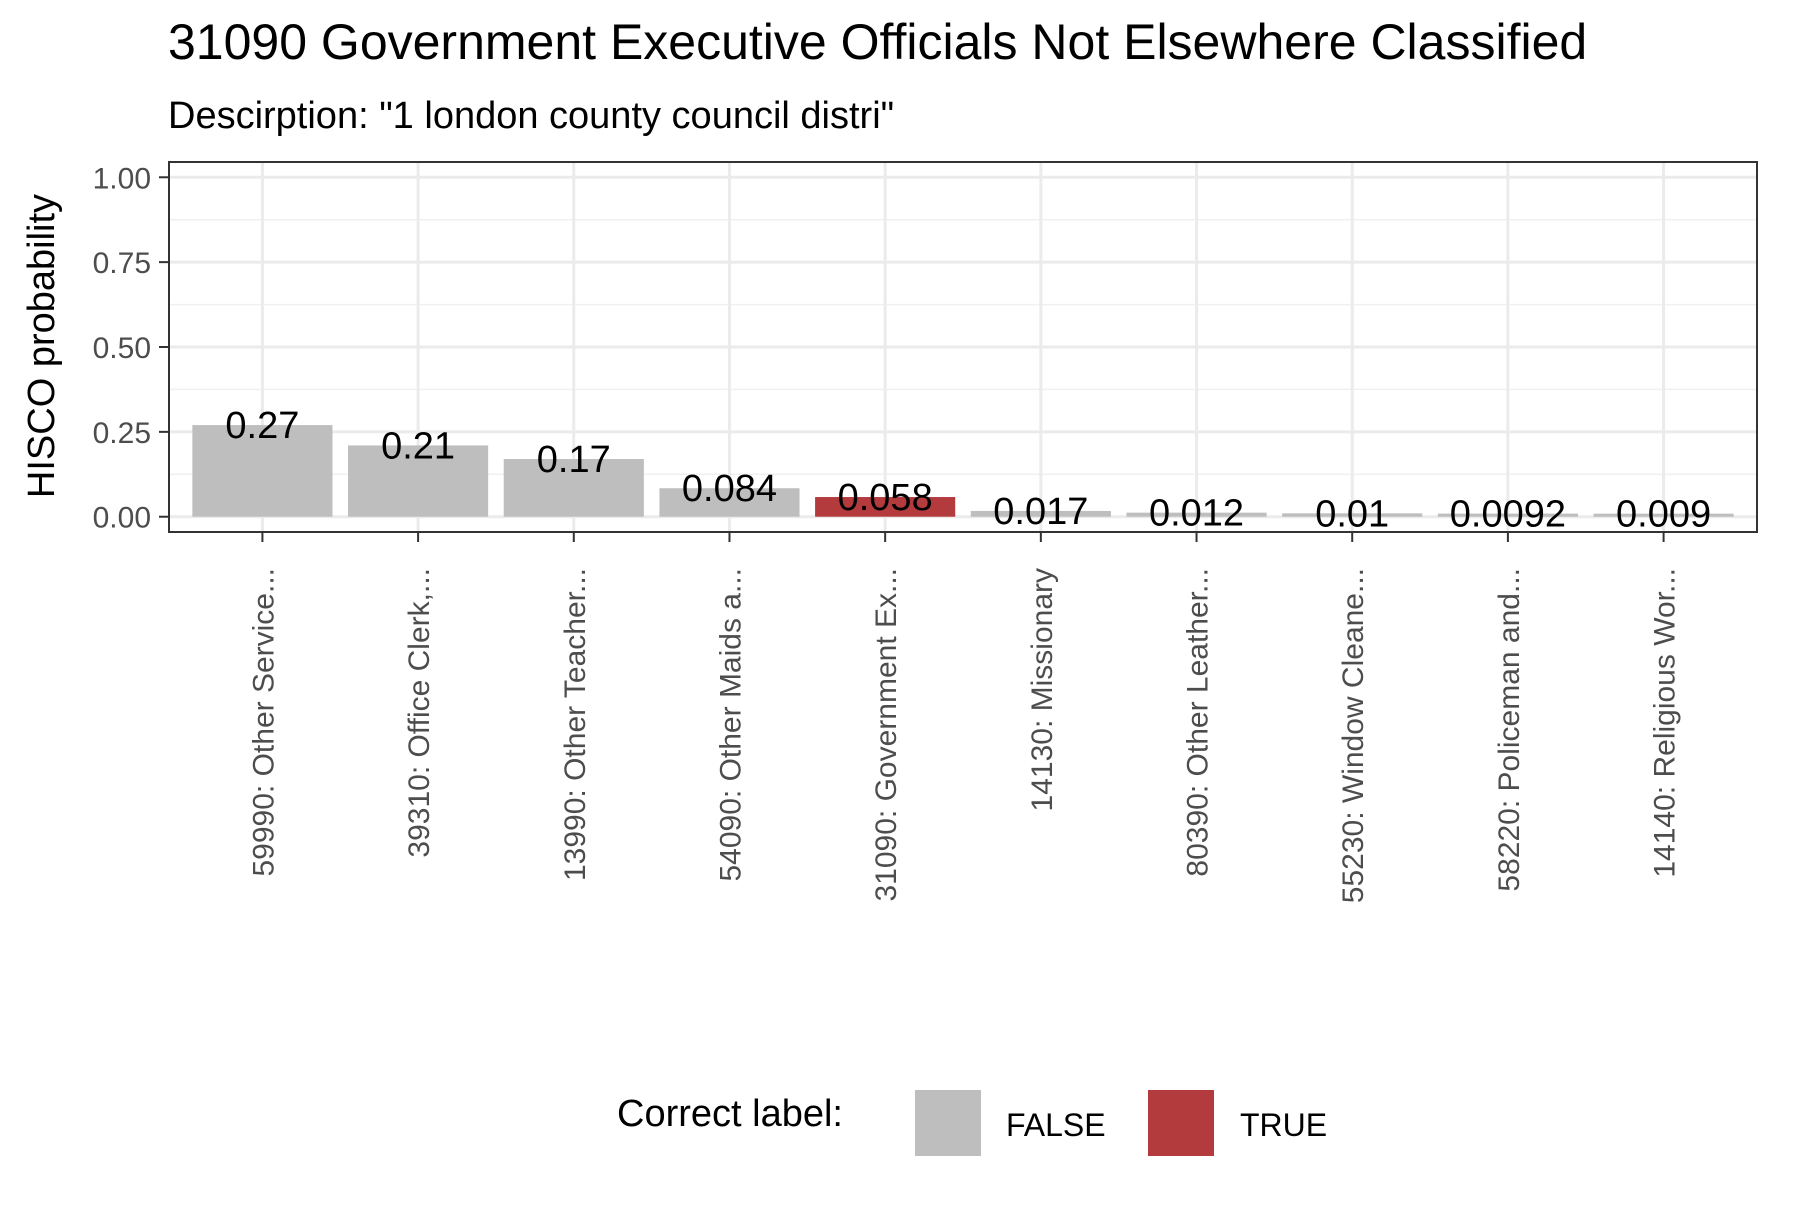  I want to click on y-tick-label: 0.25, so click(122, 433).